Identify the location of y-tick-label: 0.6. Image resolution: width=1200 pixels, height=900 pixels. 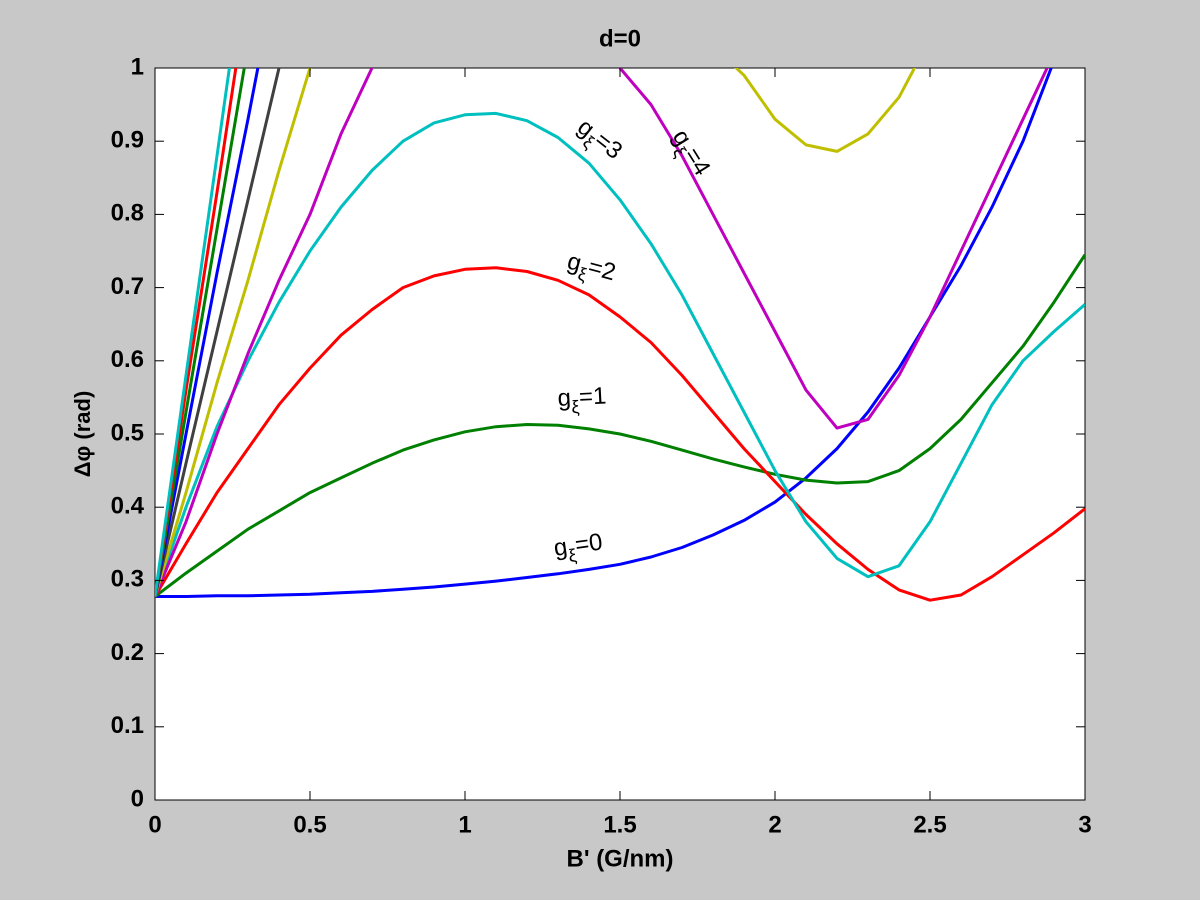
(127, 359).